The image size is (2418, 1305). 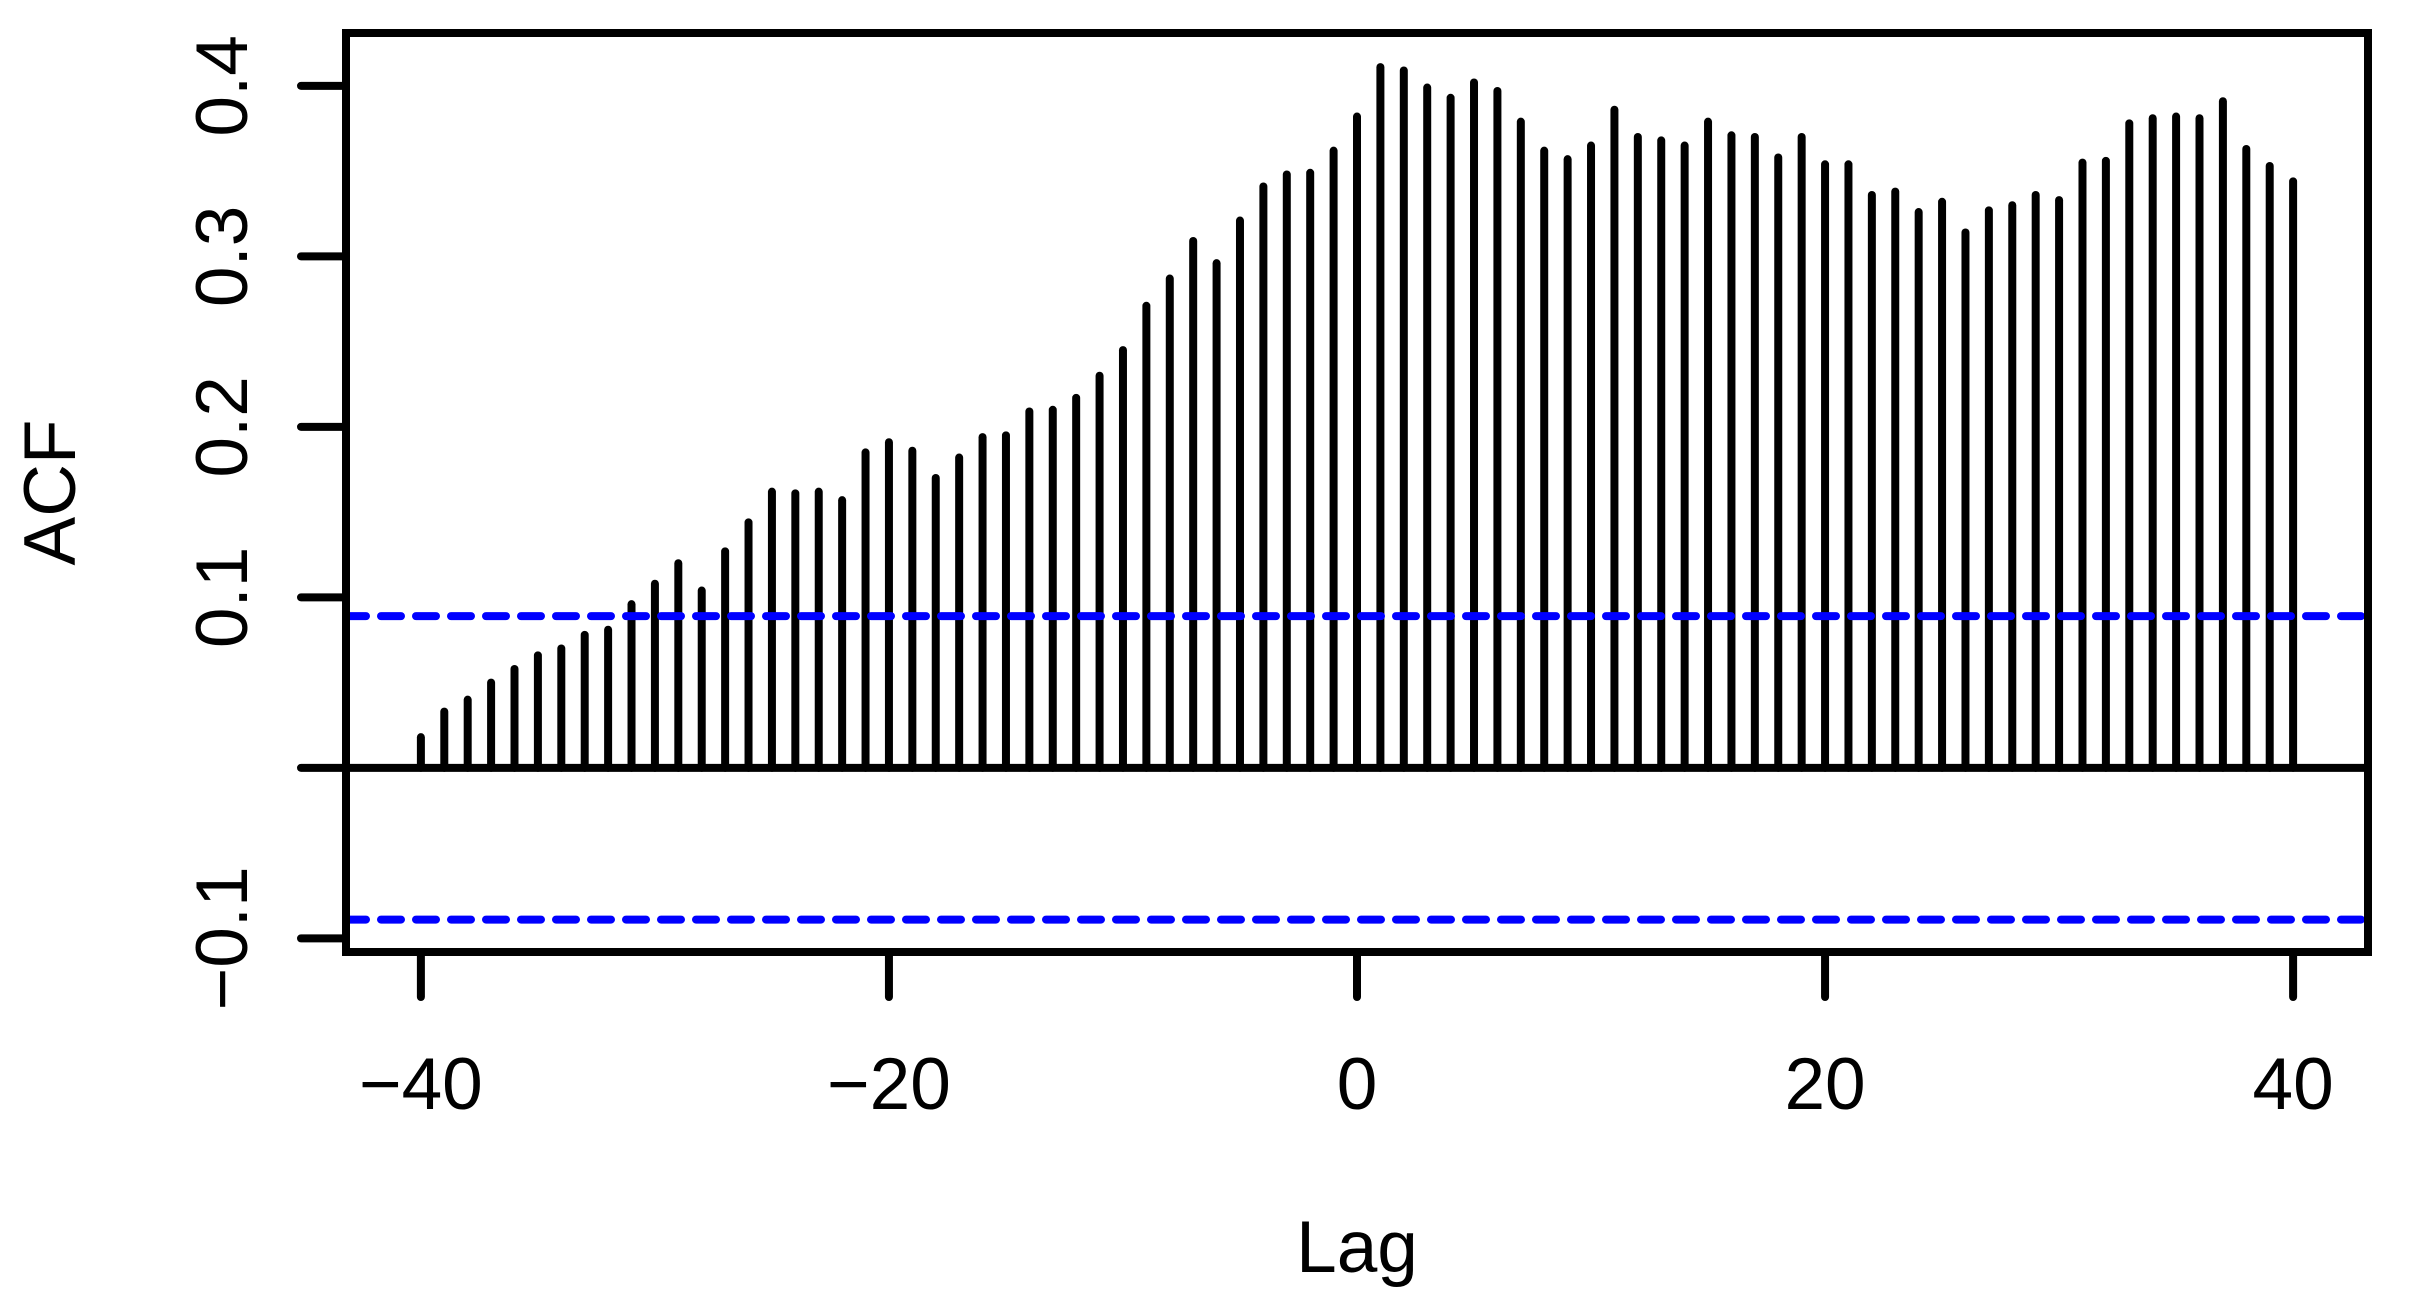 What do you see at coordinates (1357, 1247) in the screenshot?
I see `x-axis-title: Lag` at bounding box center [1357, 1247].